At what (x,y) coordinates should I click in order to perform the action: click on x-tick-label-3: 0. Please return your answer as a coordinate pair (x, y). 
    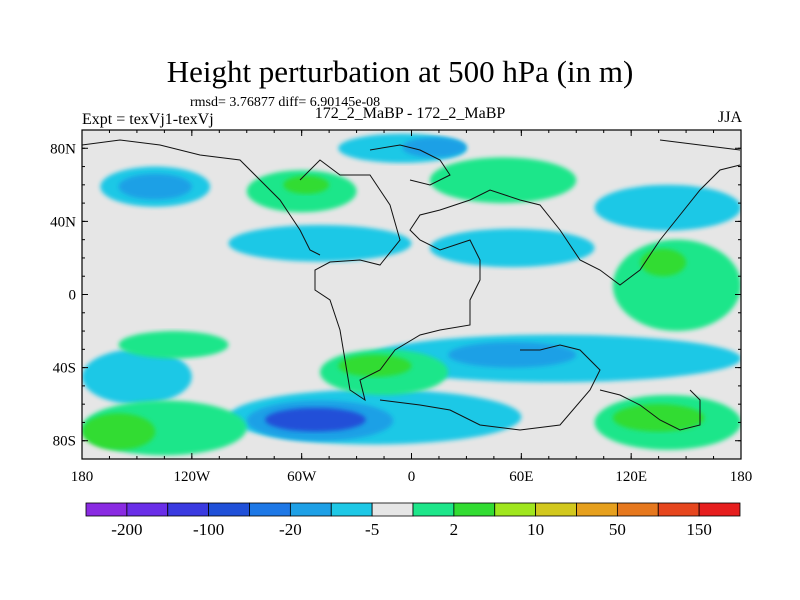
    Looking at the image, I should click on (412, 477).